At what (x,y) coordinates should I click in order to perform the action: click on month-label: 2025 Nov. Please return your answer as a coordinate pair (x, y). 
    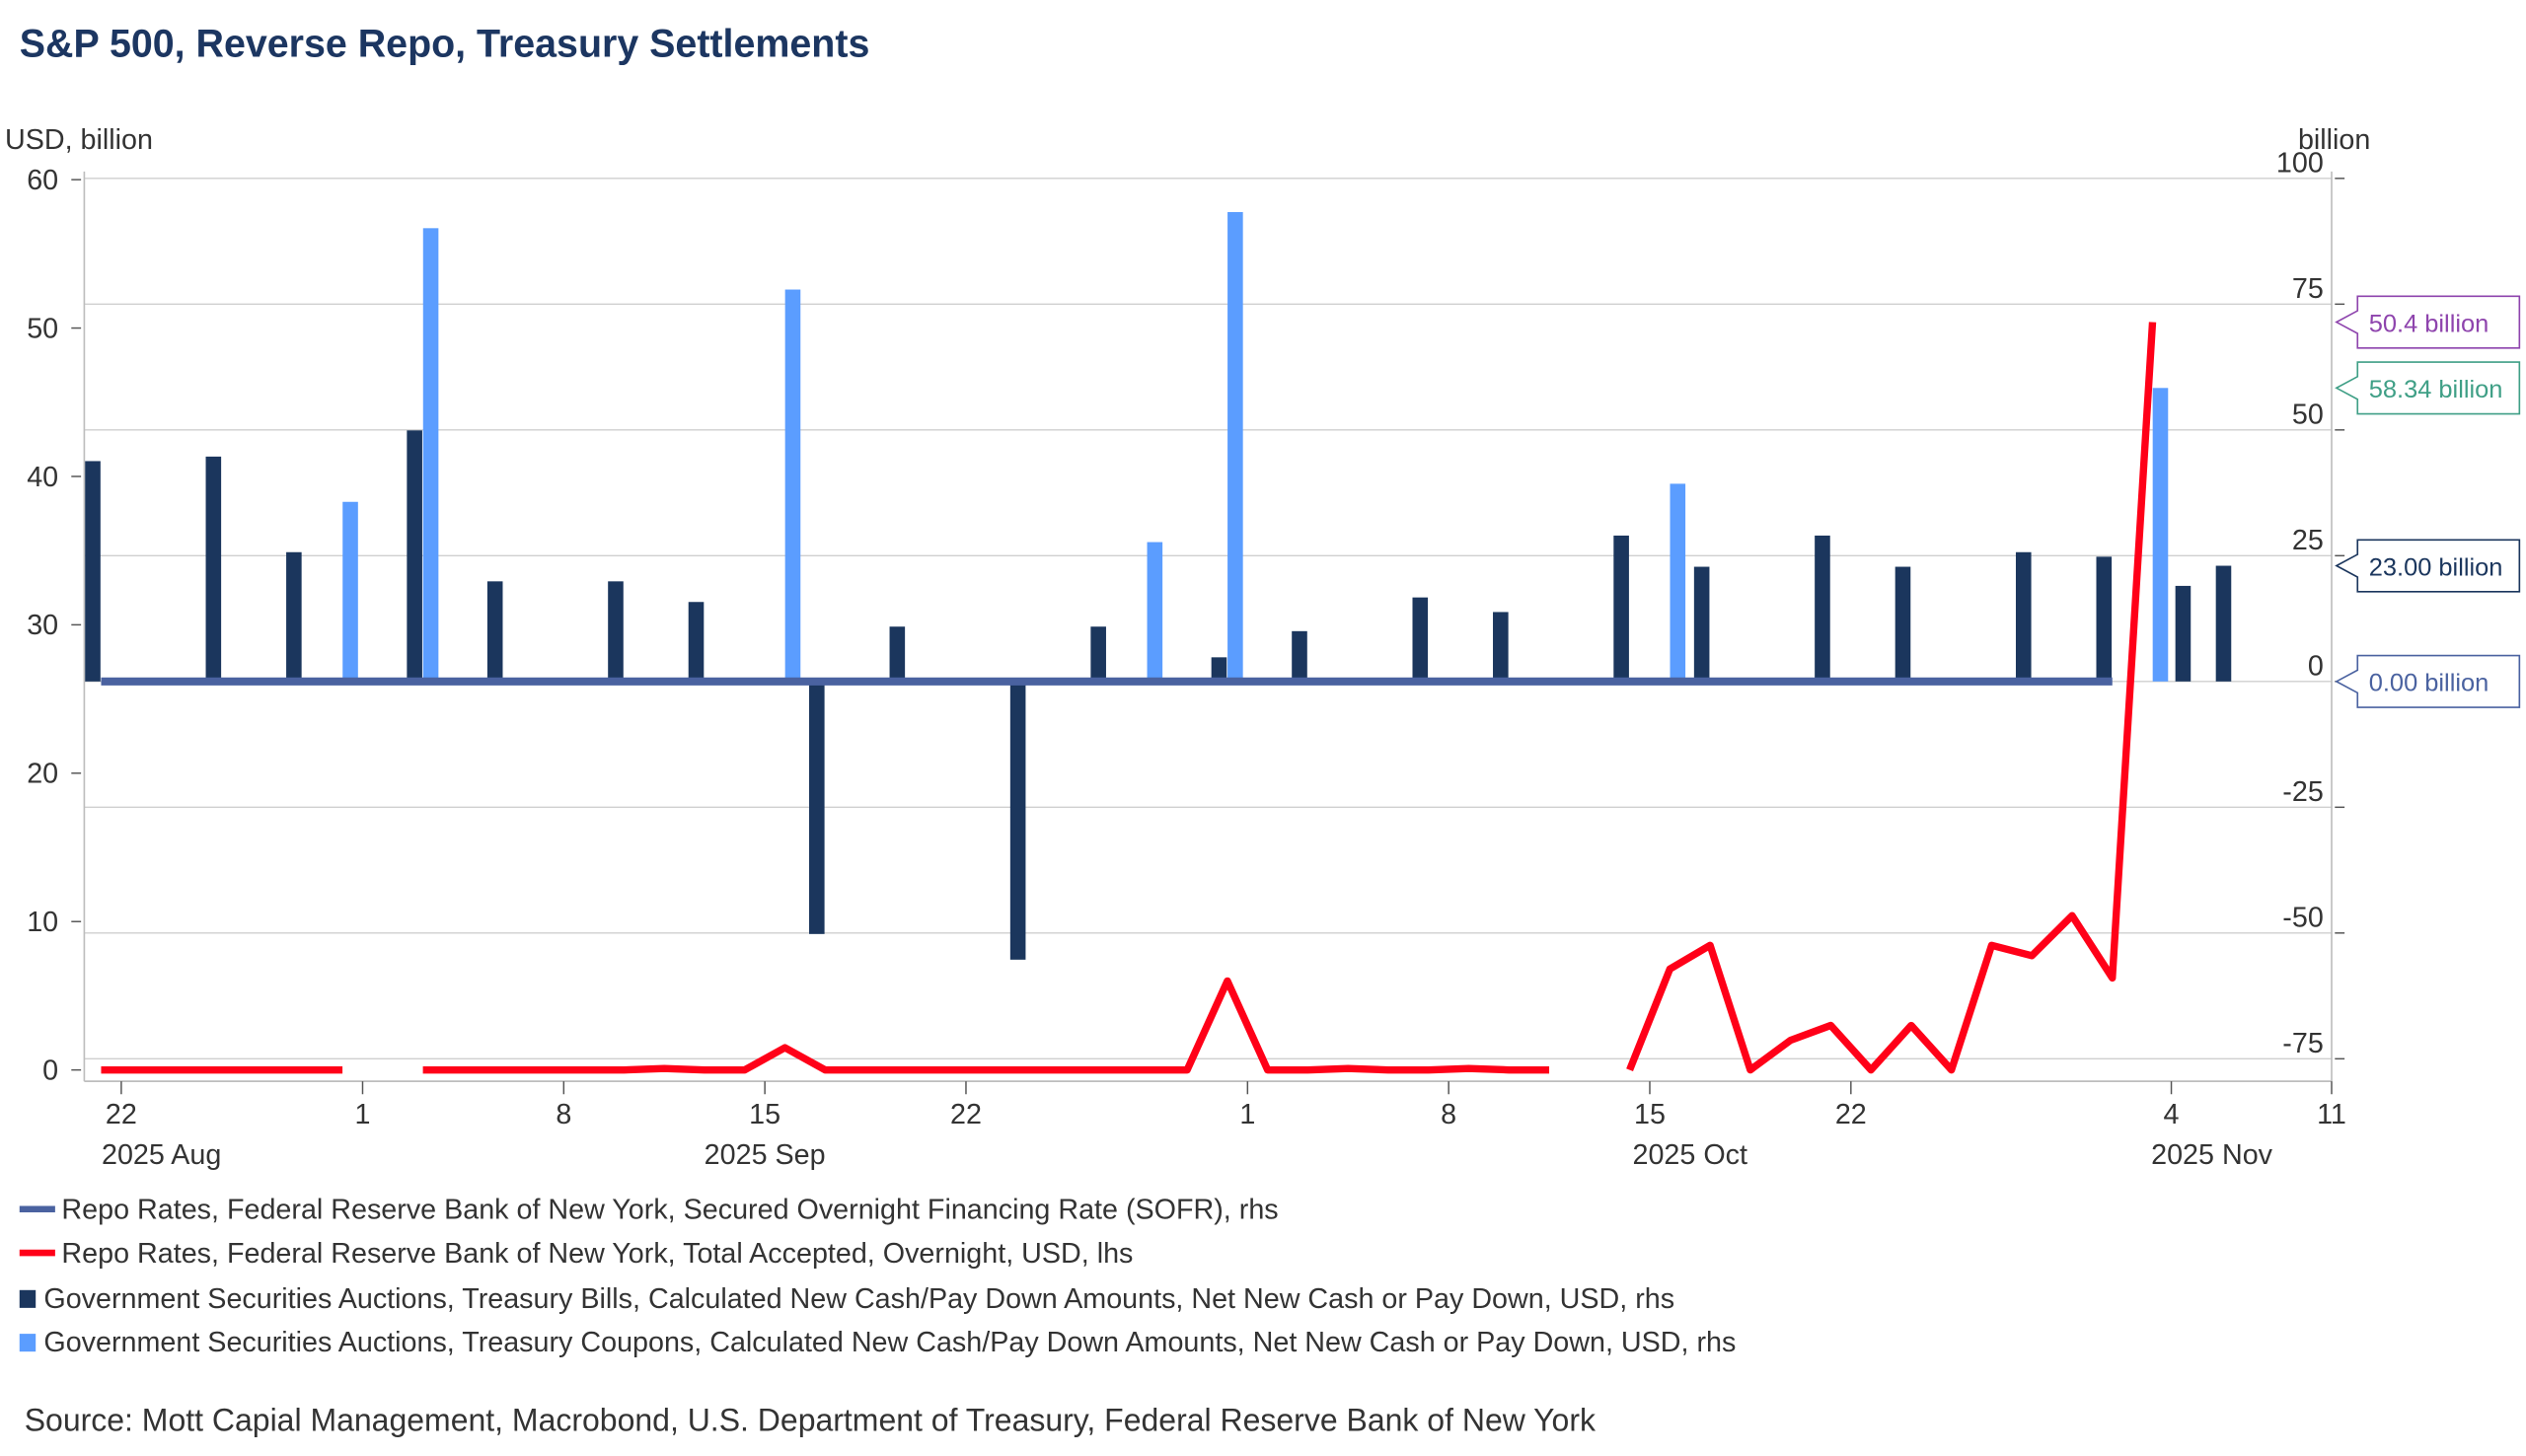
    Looking at the image, I should click on (2212, 1155).